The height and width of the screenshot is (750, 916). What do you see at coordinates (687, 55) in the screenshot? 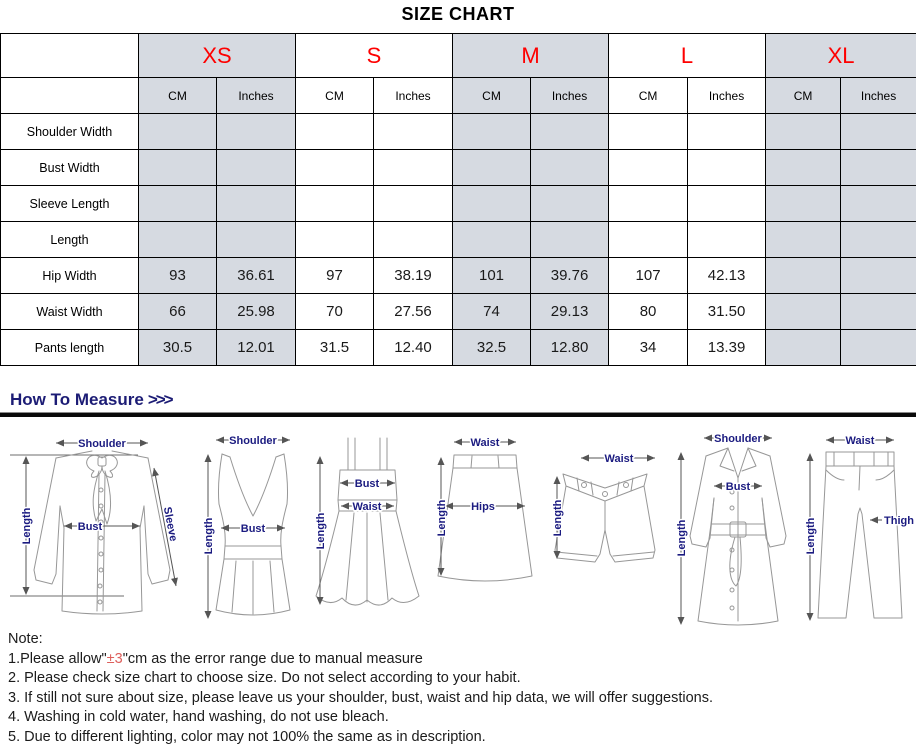
I see `size-header-l: L` at bounding box center [687, 55].